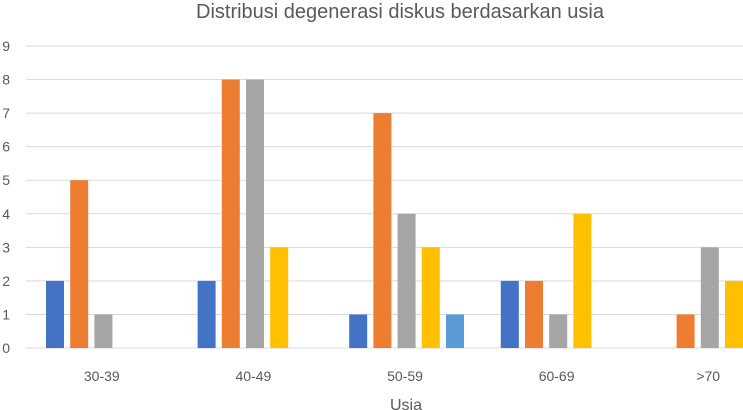  What do you see at coordinates (253, 376) in the screenshot?
I see `x-tick-label: 40-49` at bounding box center [253, 376].